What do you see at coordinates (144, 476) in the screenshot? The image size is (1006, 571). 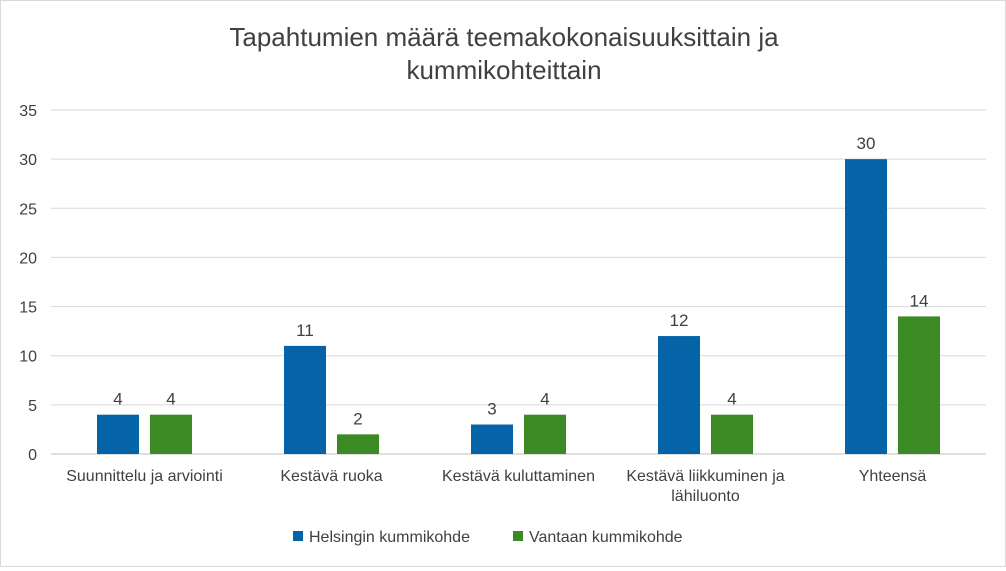 I see `x-category-label: Suunnittelu ja arviointi` at bounding box center [144, 476].